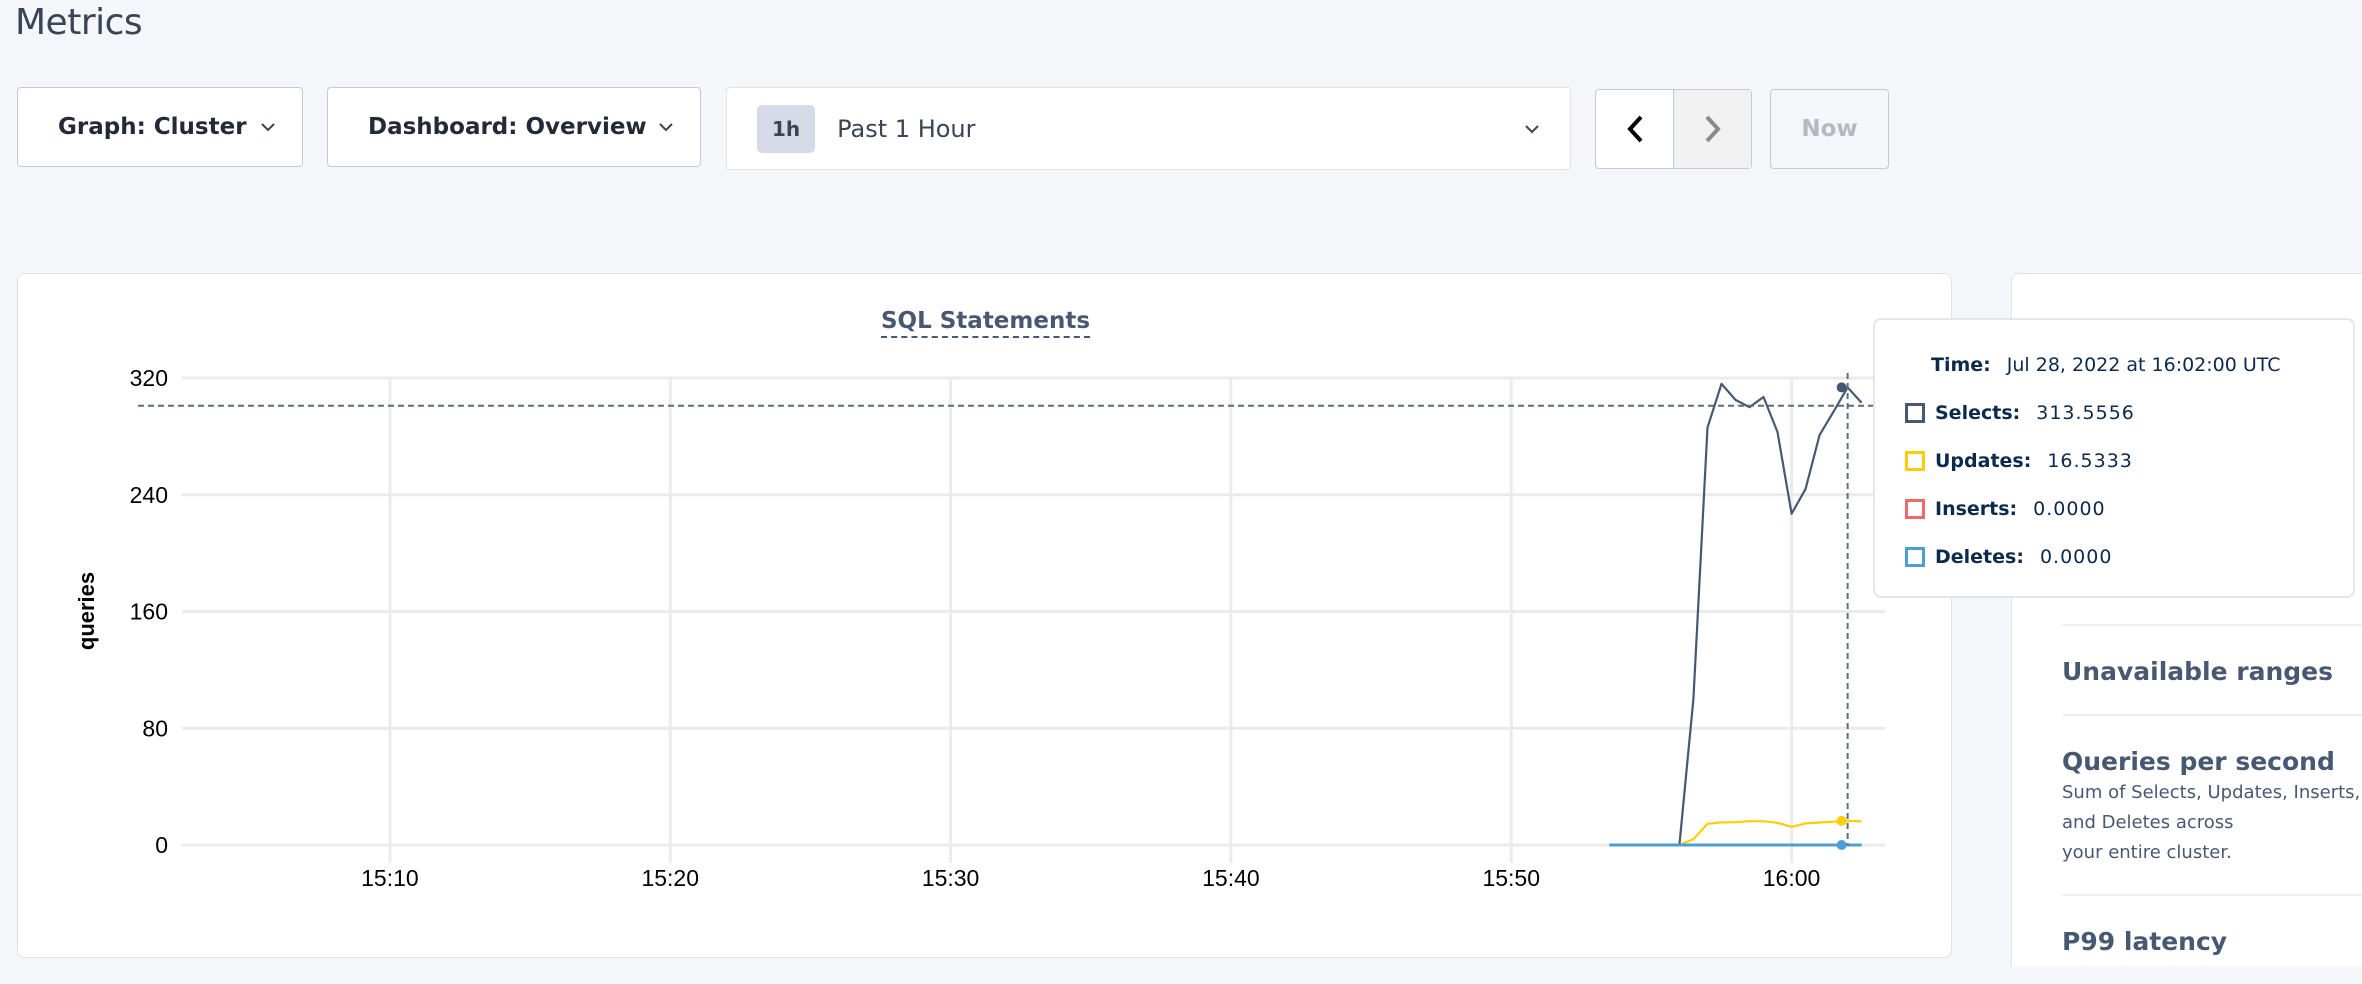 This screenshot has height=984, width=2362. I want to click on hover-point-deletes, so click(1841, 845).